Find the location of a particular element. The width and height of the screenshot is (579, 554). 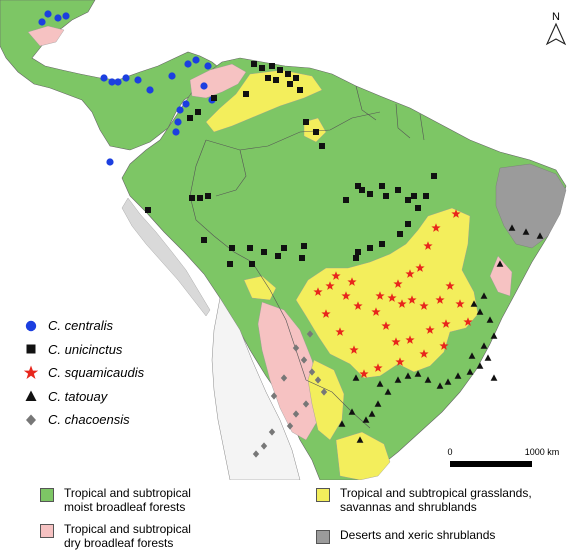

grey-swatch-icon is located at coordinates (323, 537).